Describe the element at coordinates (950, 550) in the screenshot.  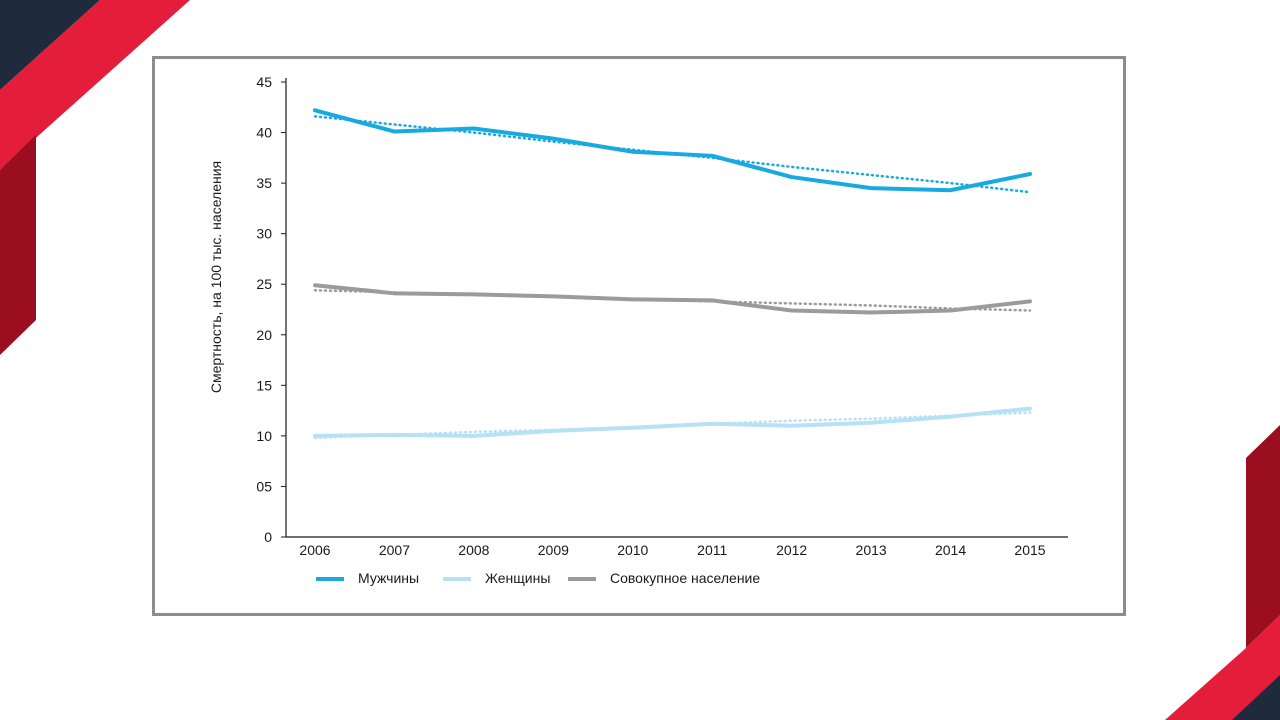
I see `x-tick-label: 2014` at that location.